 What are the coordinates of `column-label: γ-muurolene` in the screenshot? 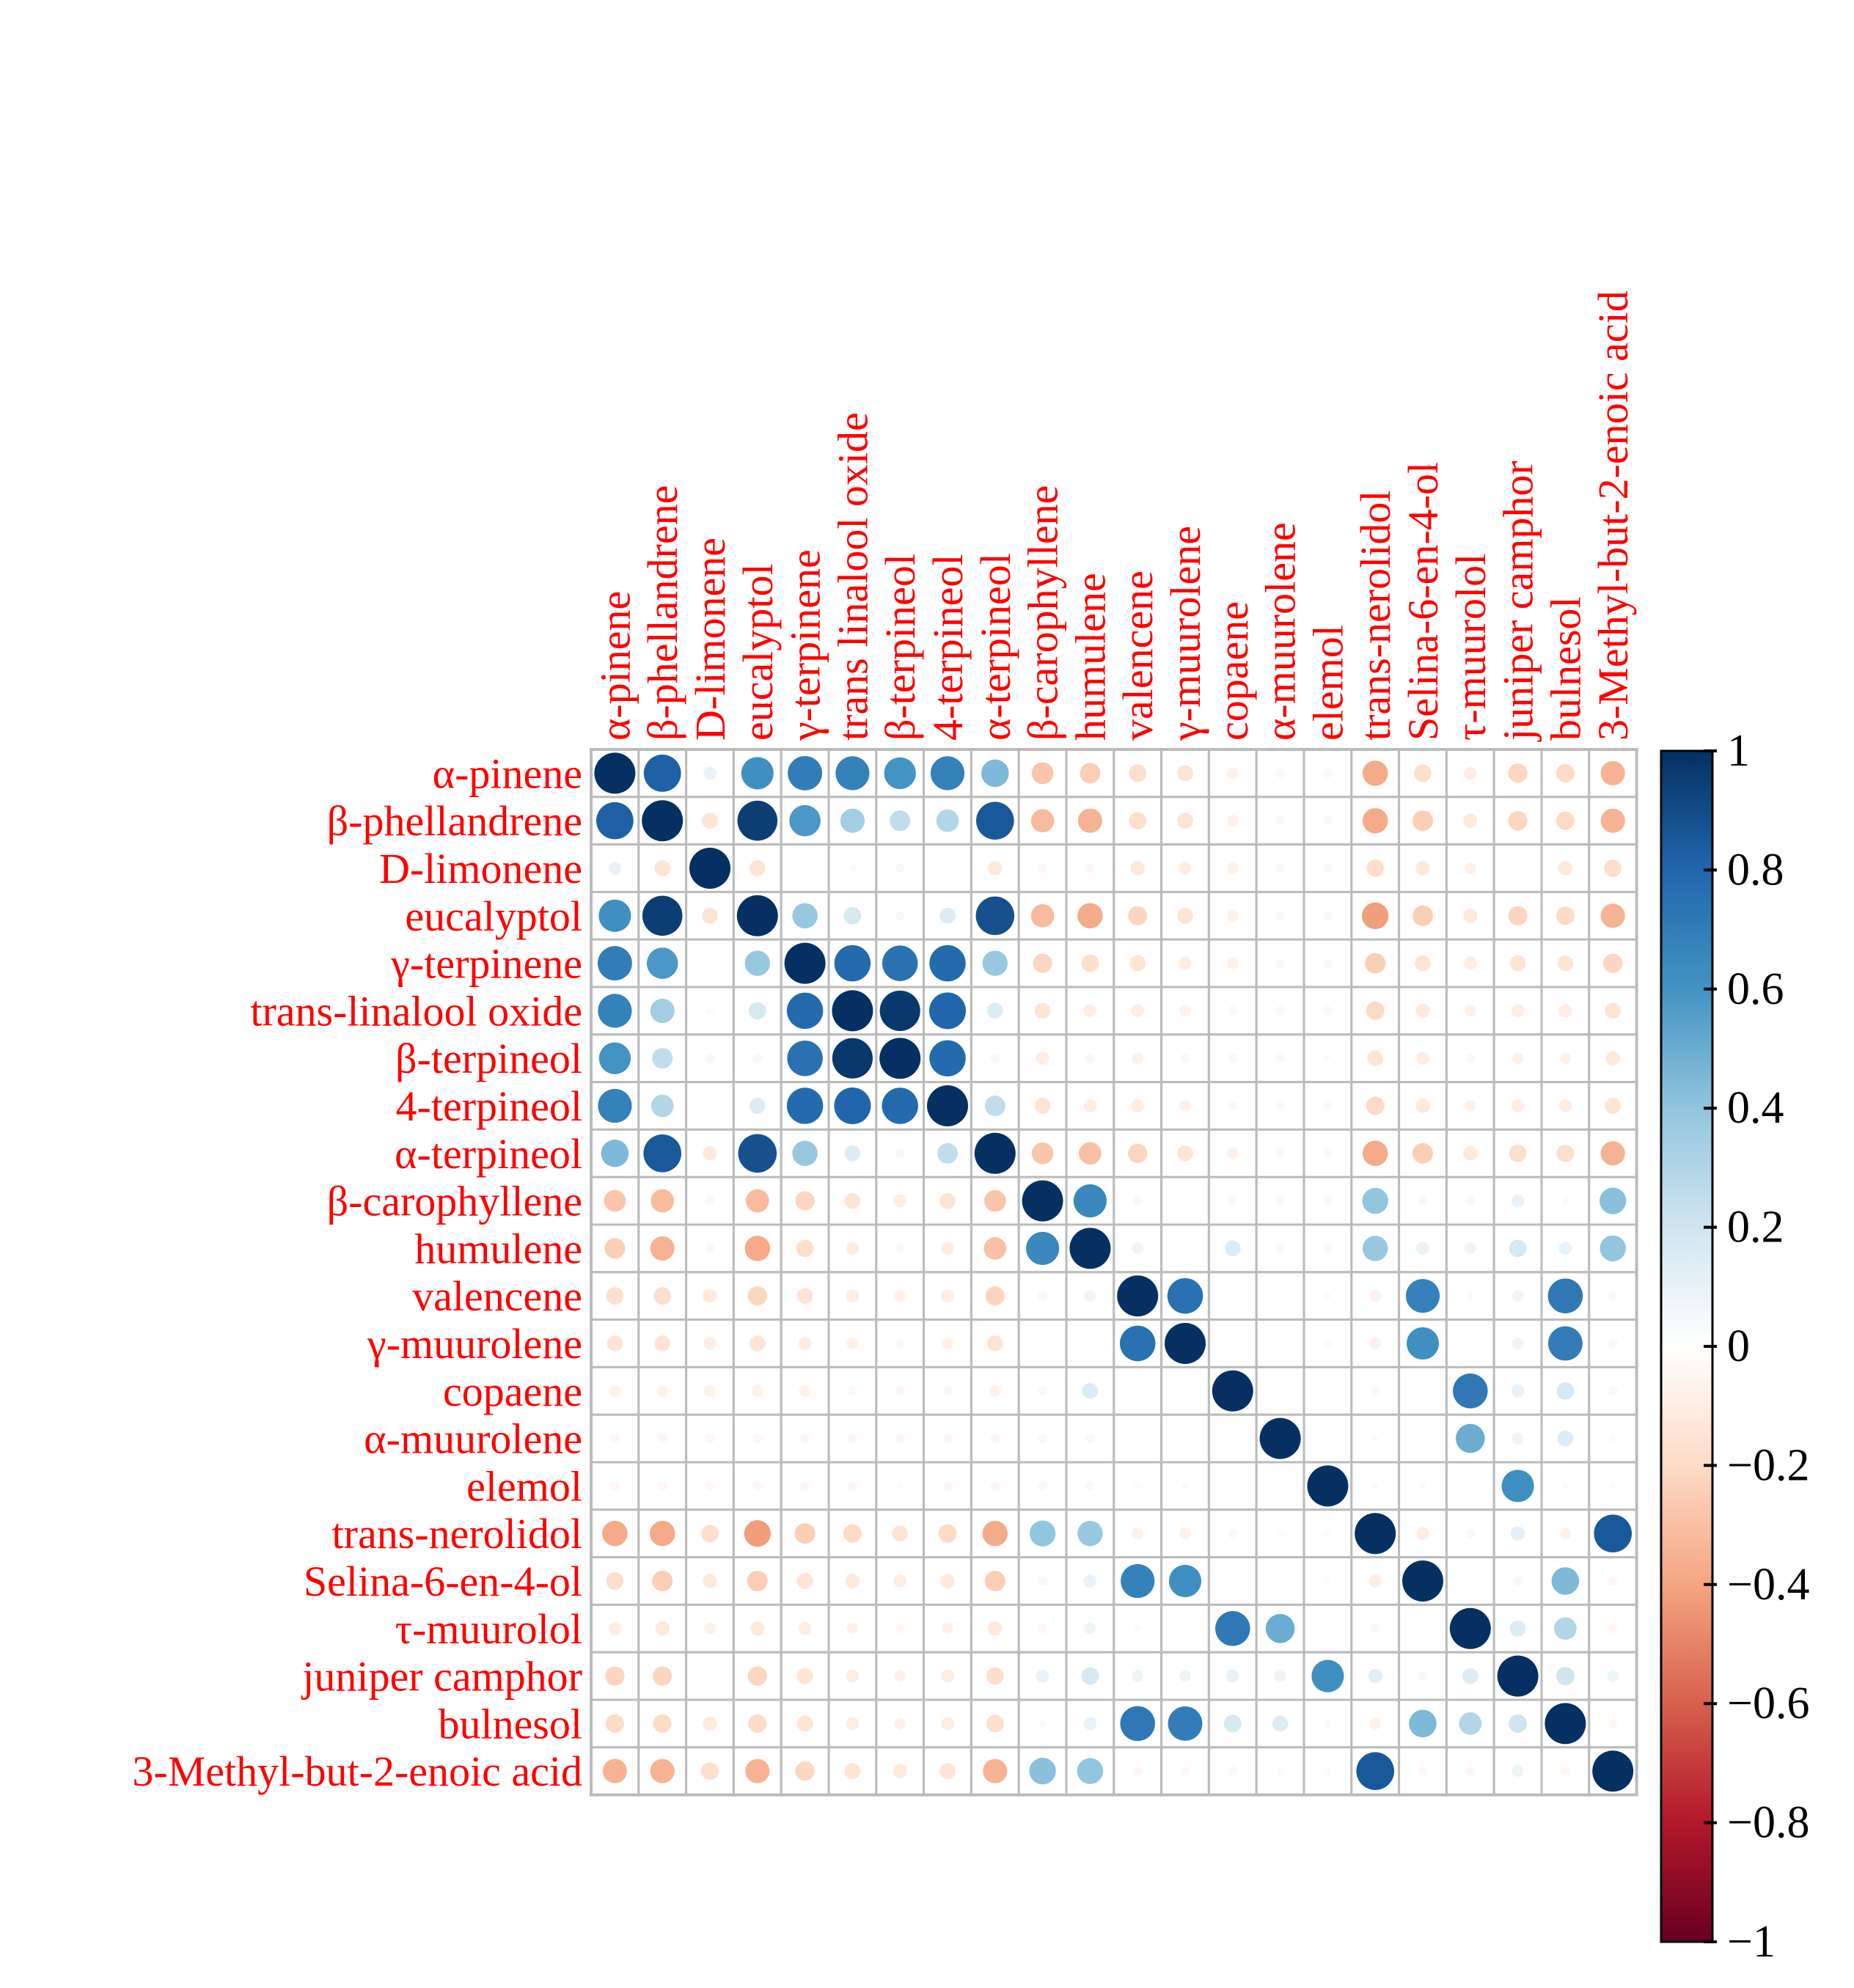 It's located at (1185, 633).